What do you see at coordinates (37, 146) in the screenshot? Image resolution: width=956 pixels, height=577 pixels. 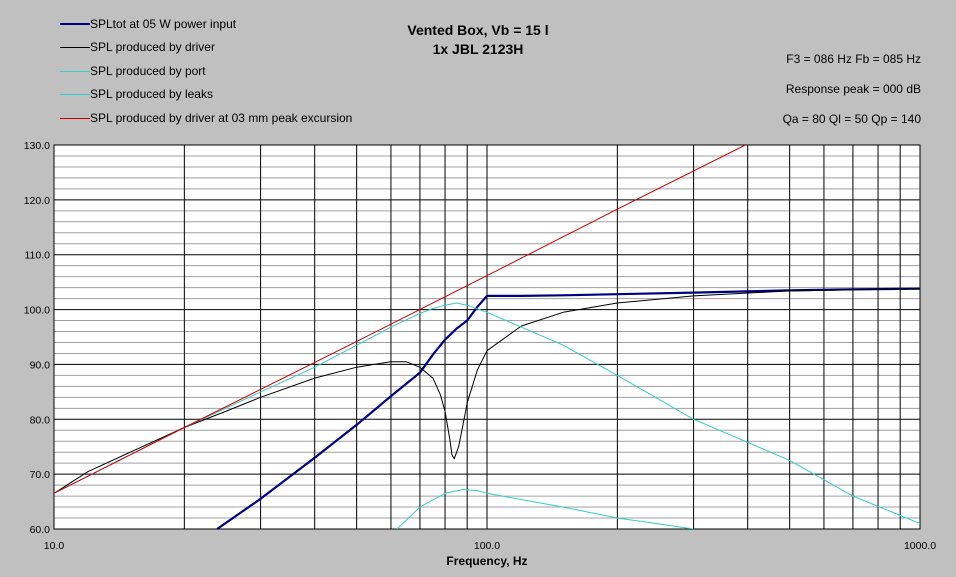 I see `y-tick-label: 130.0` at bounding box center [37, 146].